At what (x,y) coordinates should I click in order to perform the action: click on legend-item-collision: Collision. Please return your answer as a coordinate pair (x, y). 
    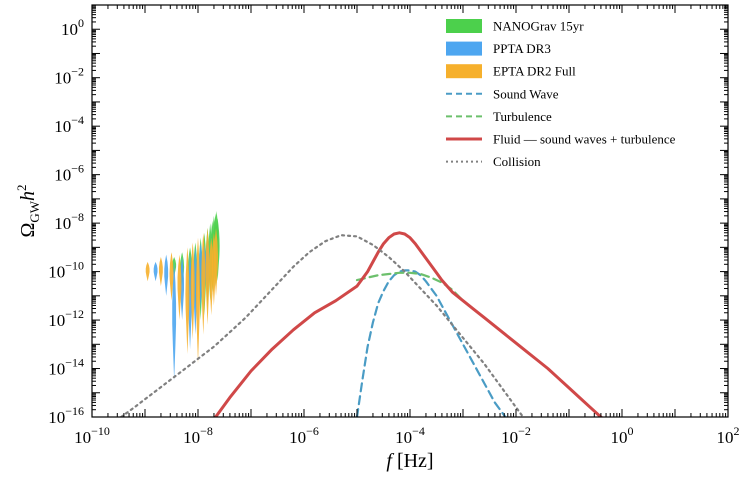
    Looking at the image, I should click on (493, 161).